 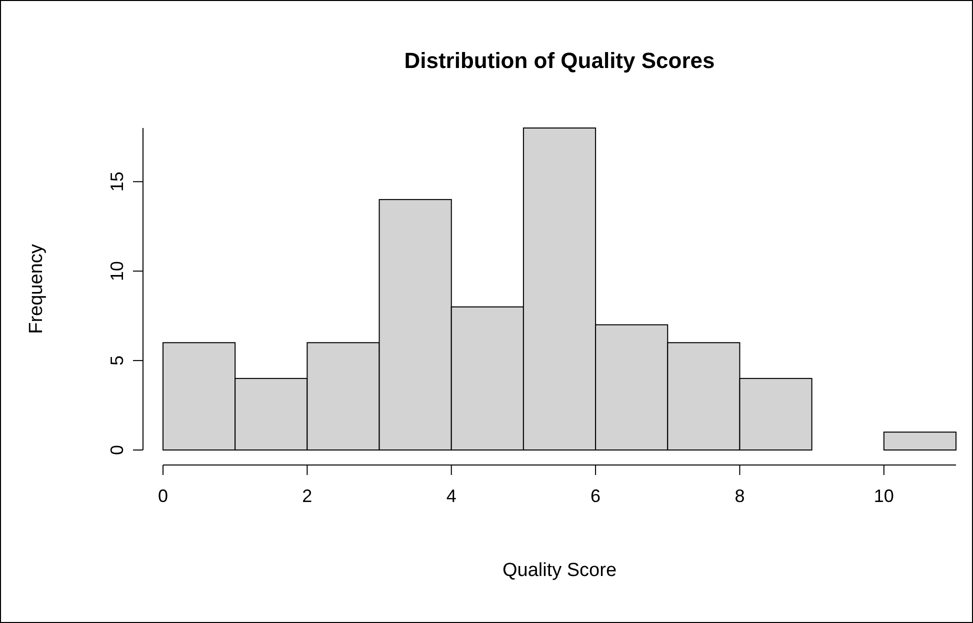 What do you see at coordinates (117, 450) in the screenshot?
I see `y-tick-label: 0` at bounding box center [117, 450].